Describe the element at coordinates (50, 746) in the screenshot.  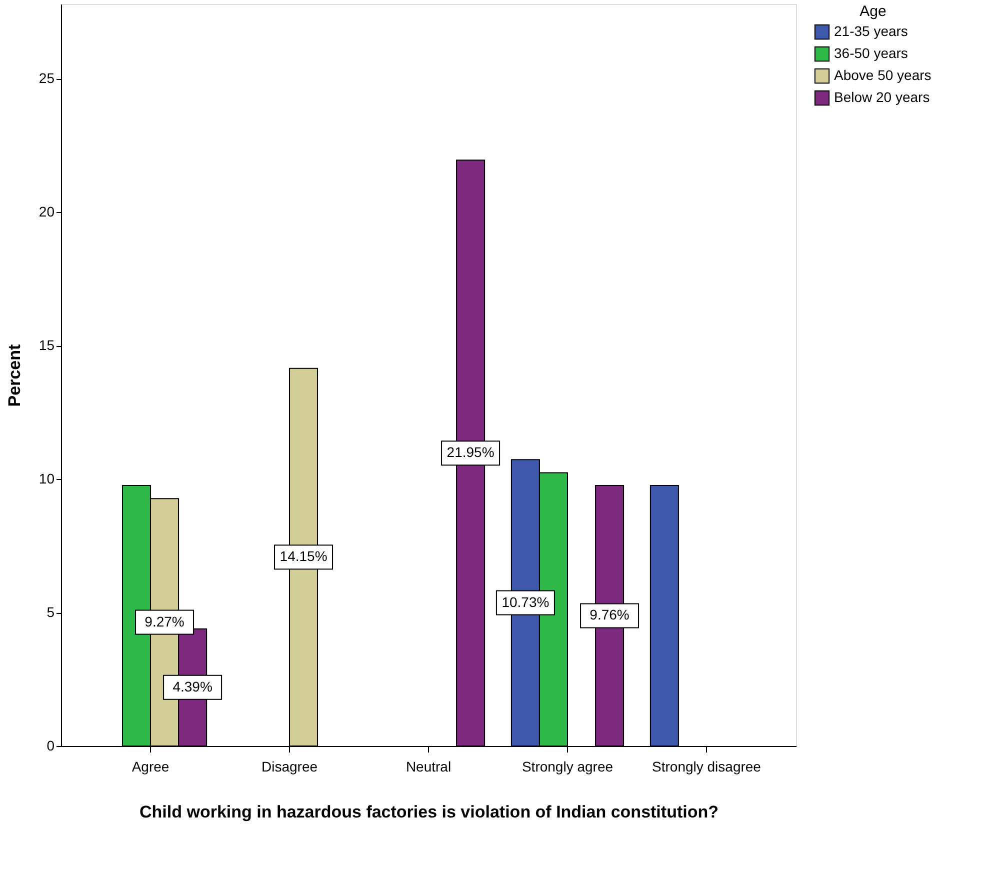
I see `y-tick-label: 0` at that location.